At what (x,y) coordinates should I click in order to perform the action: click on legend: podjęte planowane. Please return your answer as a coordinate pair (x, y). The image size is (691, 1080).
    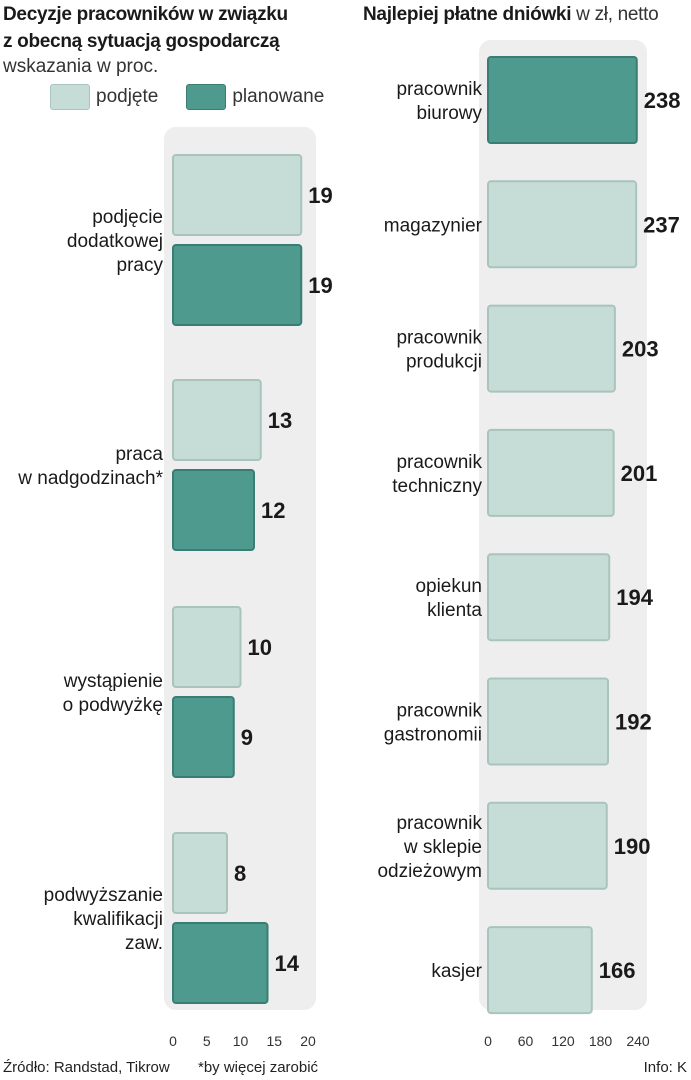
    Looking at the image, I should click on (187, 97).